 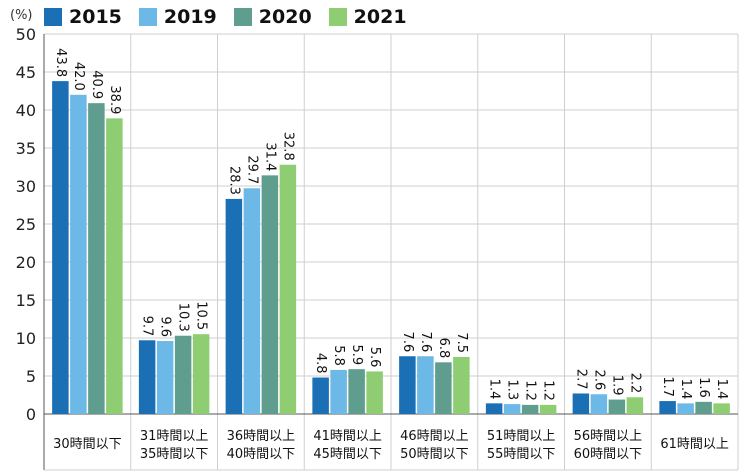 What do you see at coordinates (31, 376) in the screenshot?
I see `y-tick-label: 5` at bounding box center [31, 376].